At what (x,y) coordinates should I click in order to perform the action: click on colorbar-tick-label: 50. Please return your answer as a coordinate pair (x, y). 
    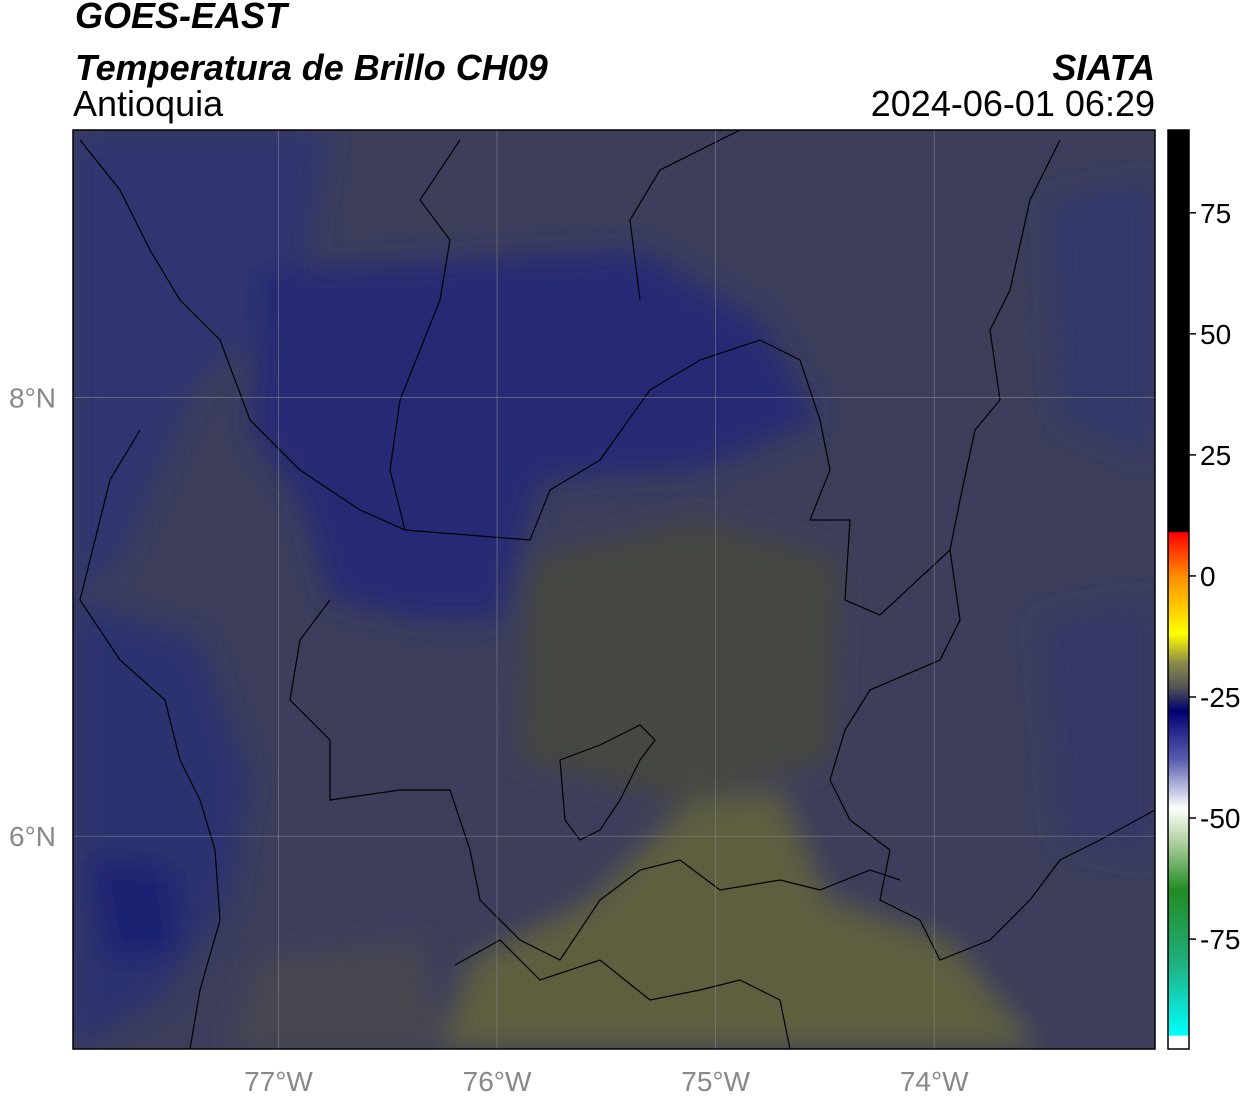
    Looking at the image, I should click on (1215, 334).